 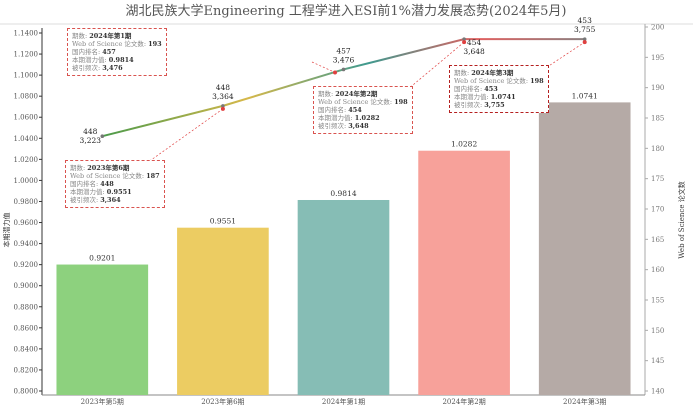 I want to click on y2-tick-label: 140, so click(x=657, y=392).